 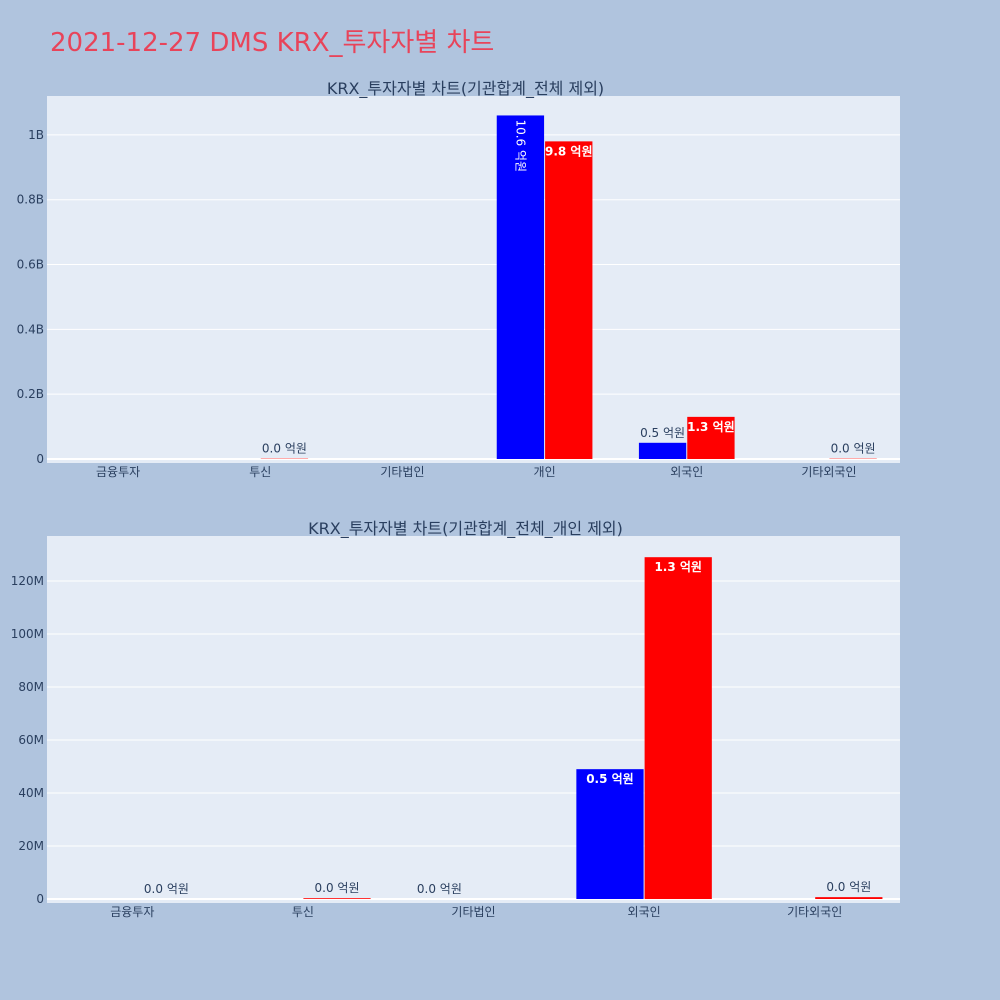 I want to click on page-title: 2021-12-27 DMS KRX_투자자별 차트, so click(x=272, y=43).